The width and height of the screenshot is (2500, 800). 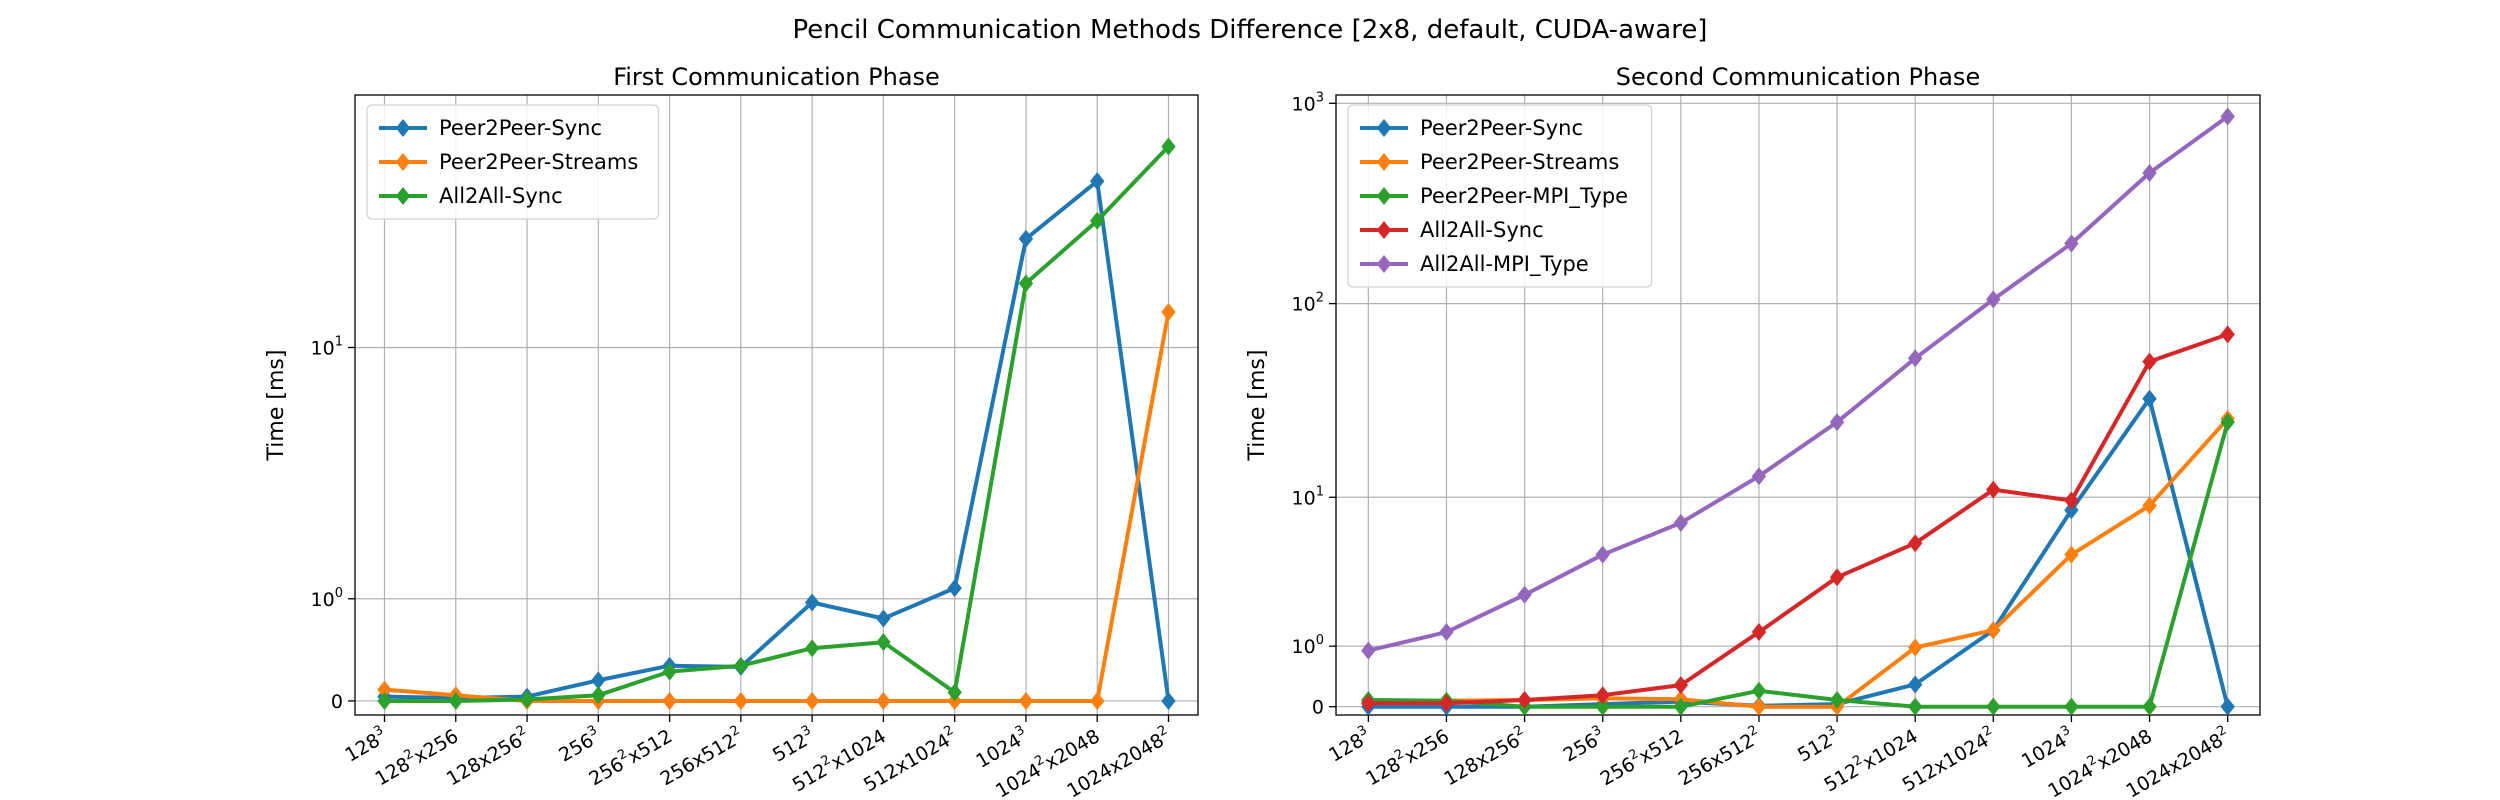 What do you see at coordinates (1308, 102) in the screenshot?
I see `y-tick-label: 10³` at bounding box center [1308, 102].